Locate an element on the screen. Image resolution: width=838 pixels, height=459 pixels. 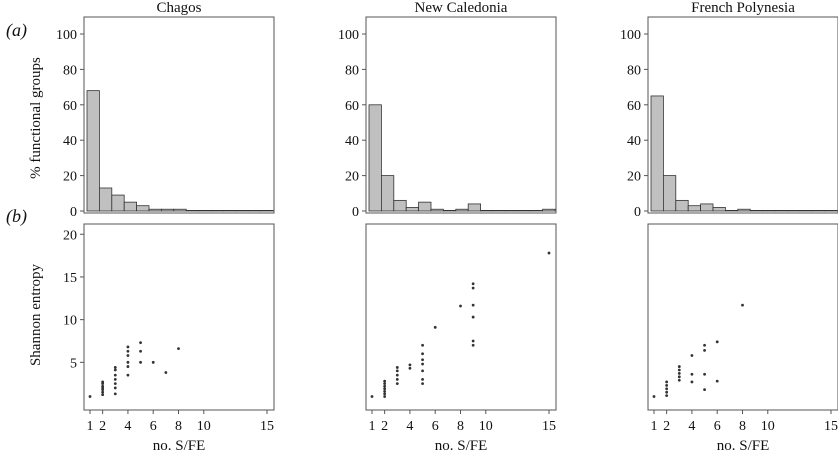
ylabel-percent-functional-groups: % functional groups is located at coordinates (36, 118).